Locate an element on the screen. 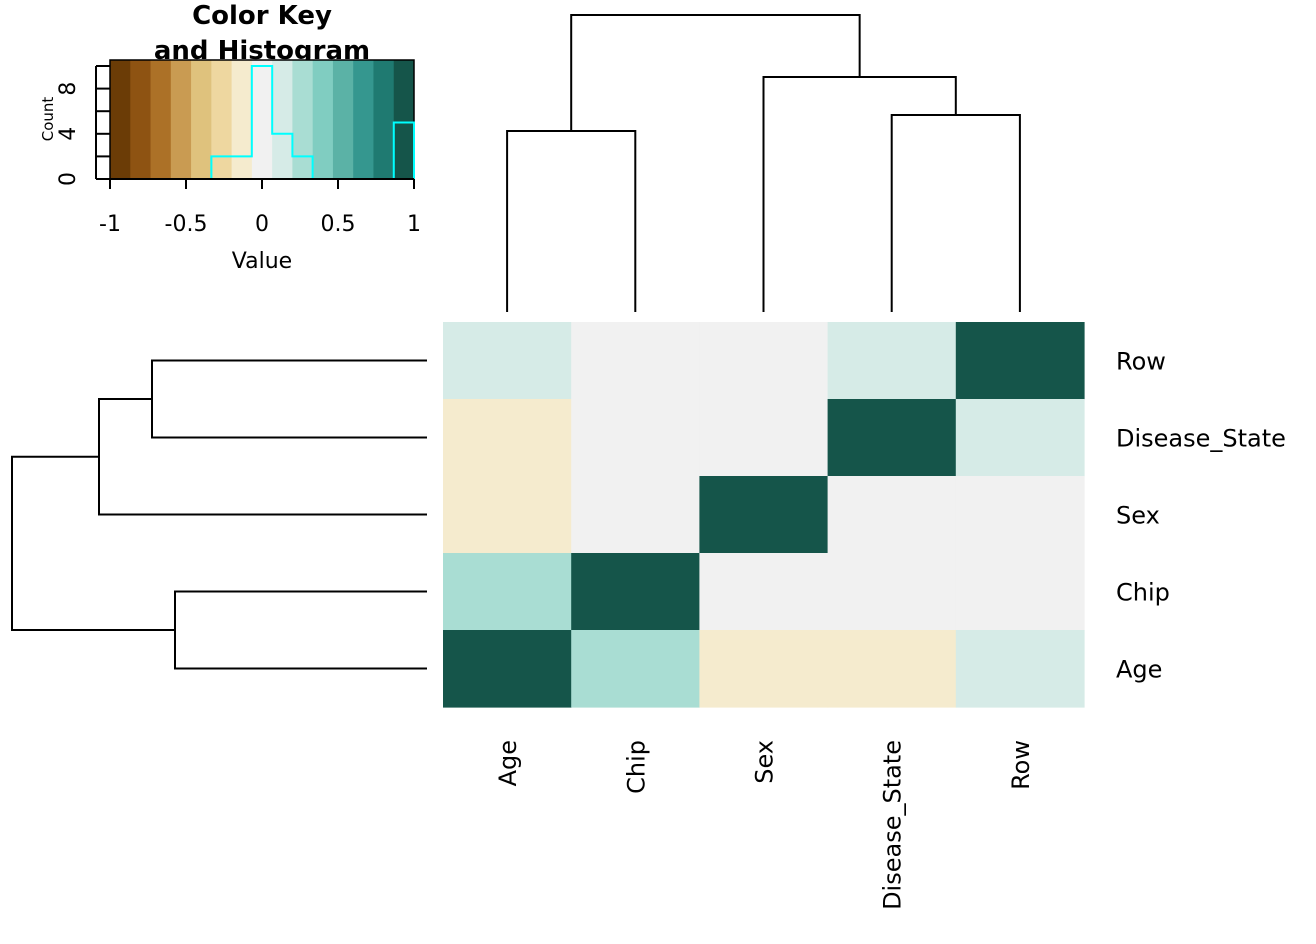 The image size is (1316, 944). color-key-y-tick-label: 4 is located at coordinates (68, 134).